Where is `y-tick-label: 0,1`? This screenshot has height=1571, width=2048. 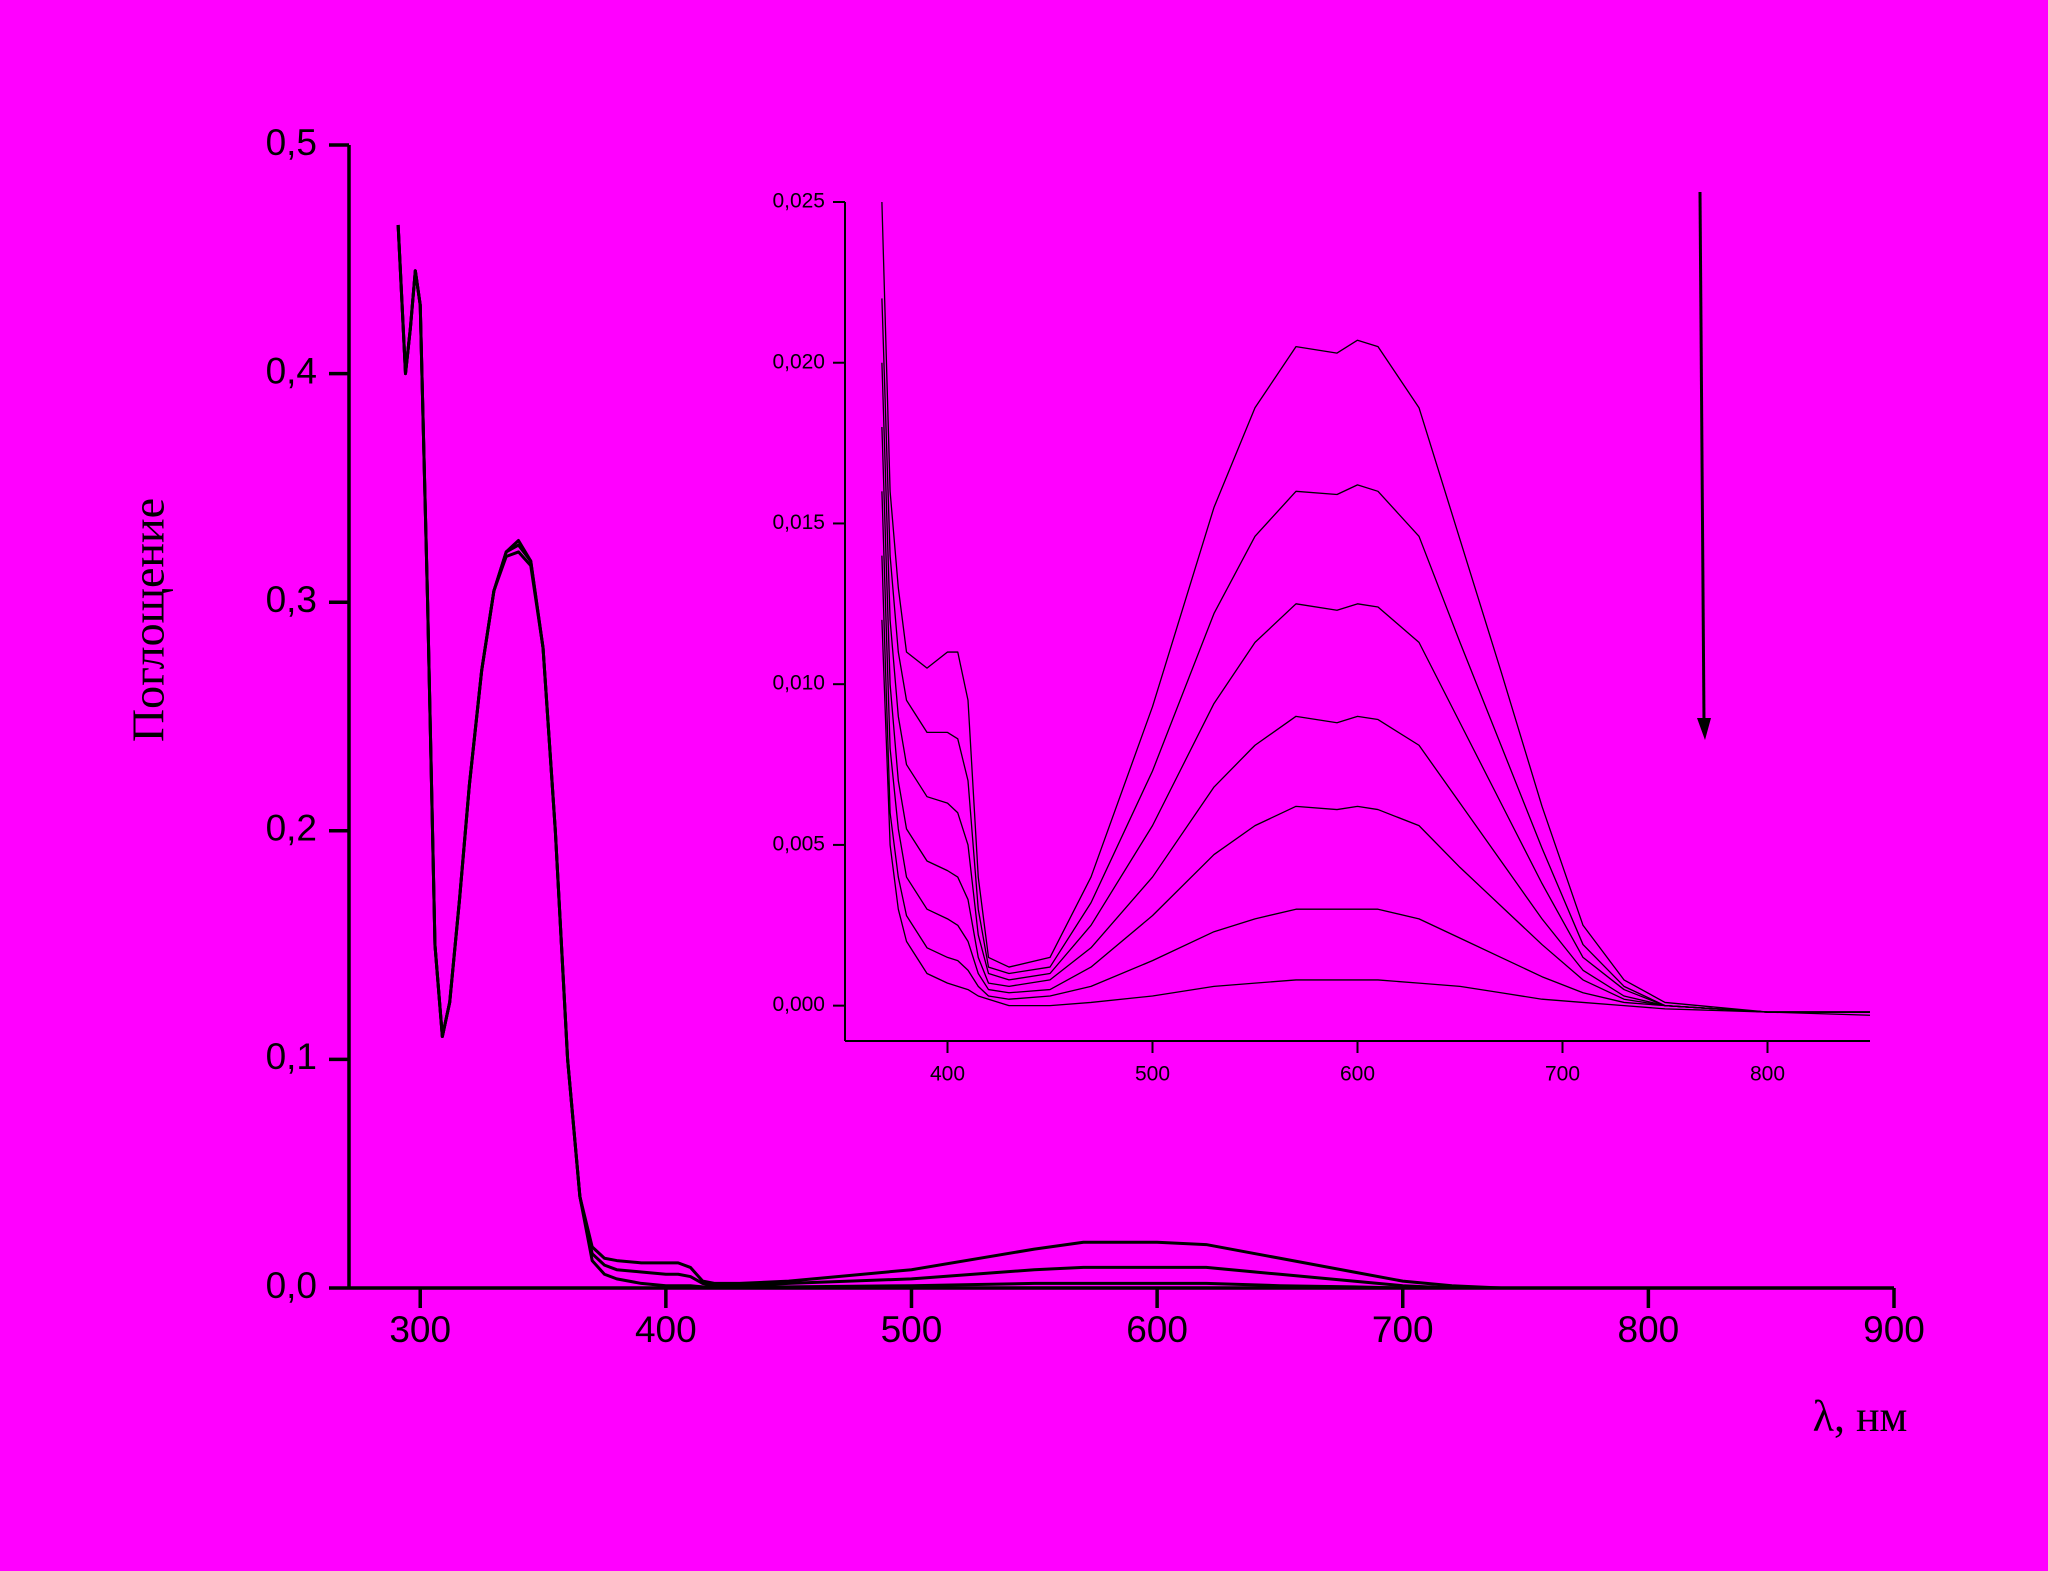
y-tick-label: 0,1 is located at coordinates (291, 1056).